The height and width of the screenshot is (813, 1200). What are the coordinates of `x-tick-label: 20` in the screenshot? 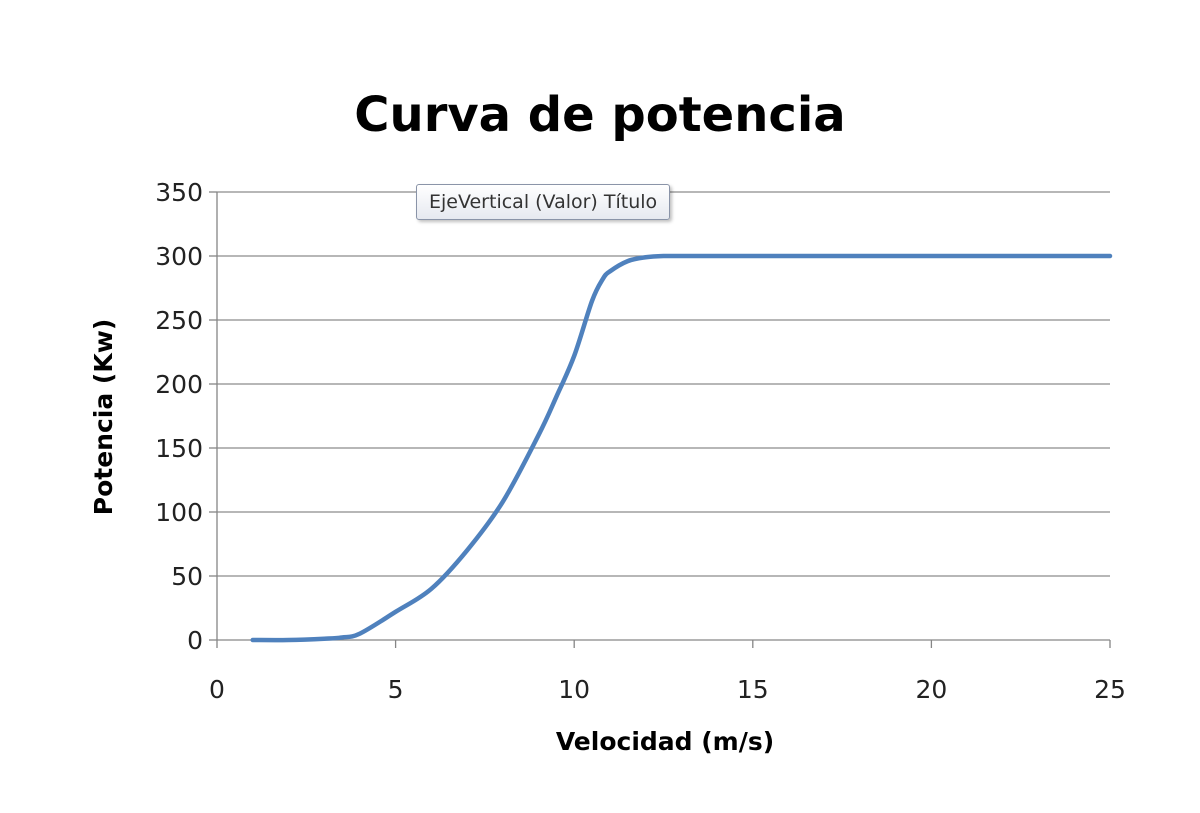 It's located at (931, 689).